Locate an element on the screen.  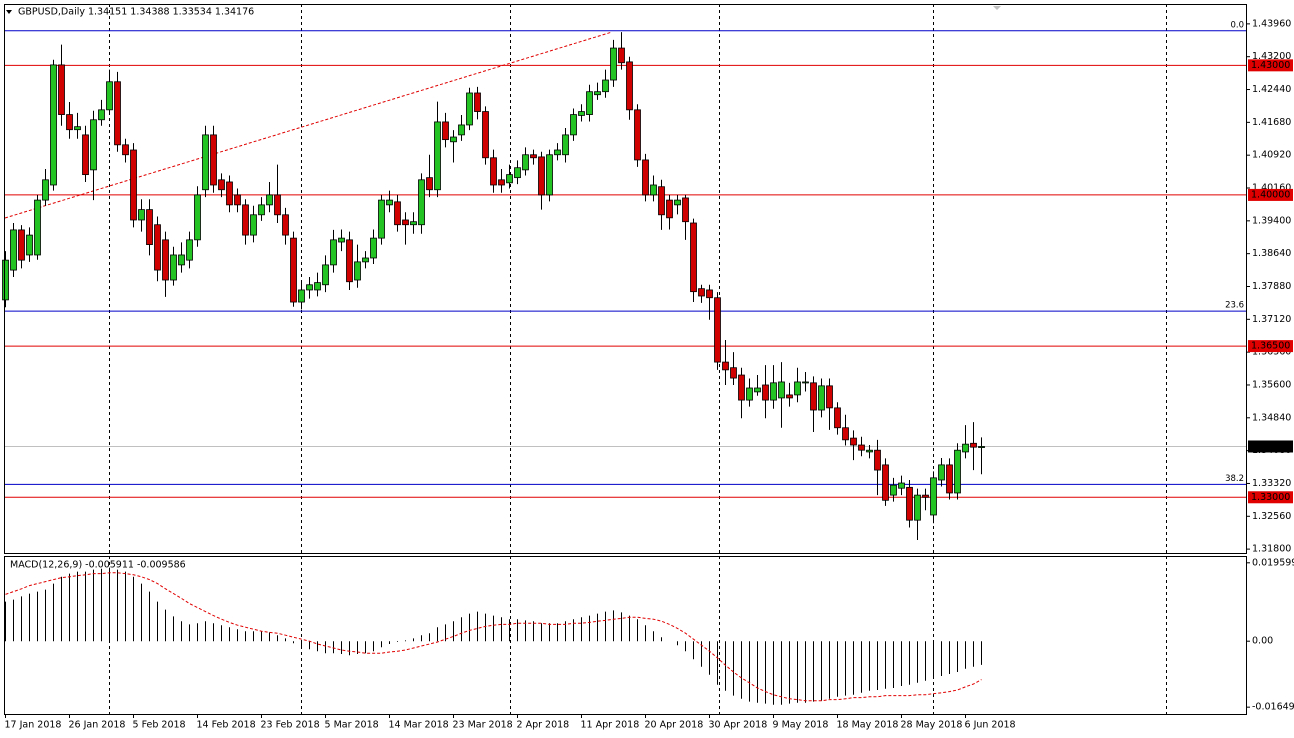
x-tick-label: 20 Apr 2018 is located at coordinates (674, 725).